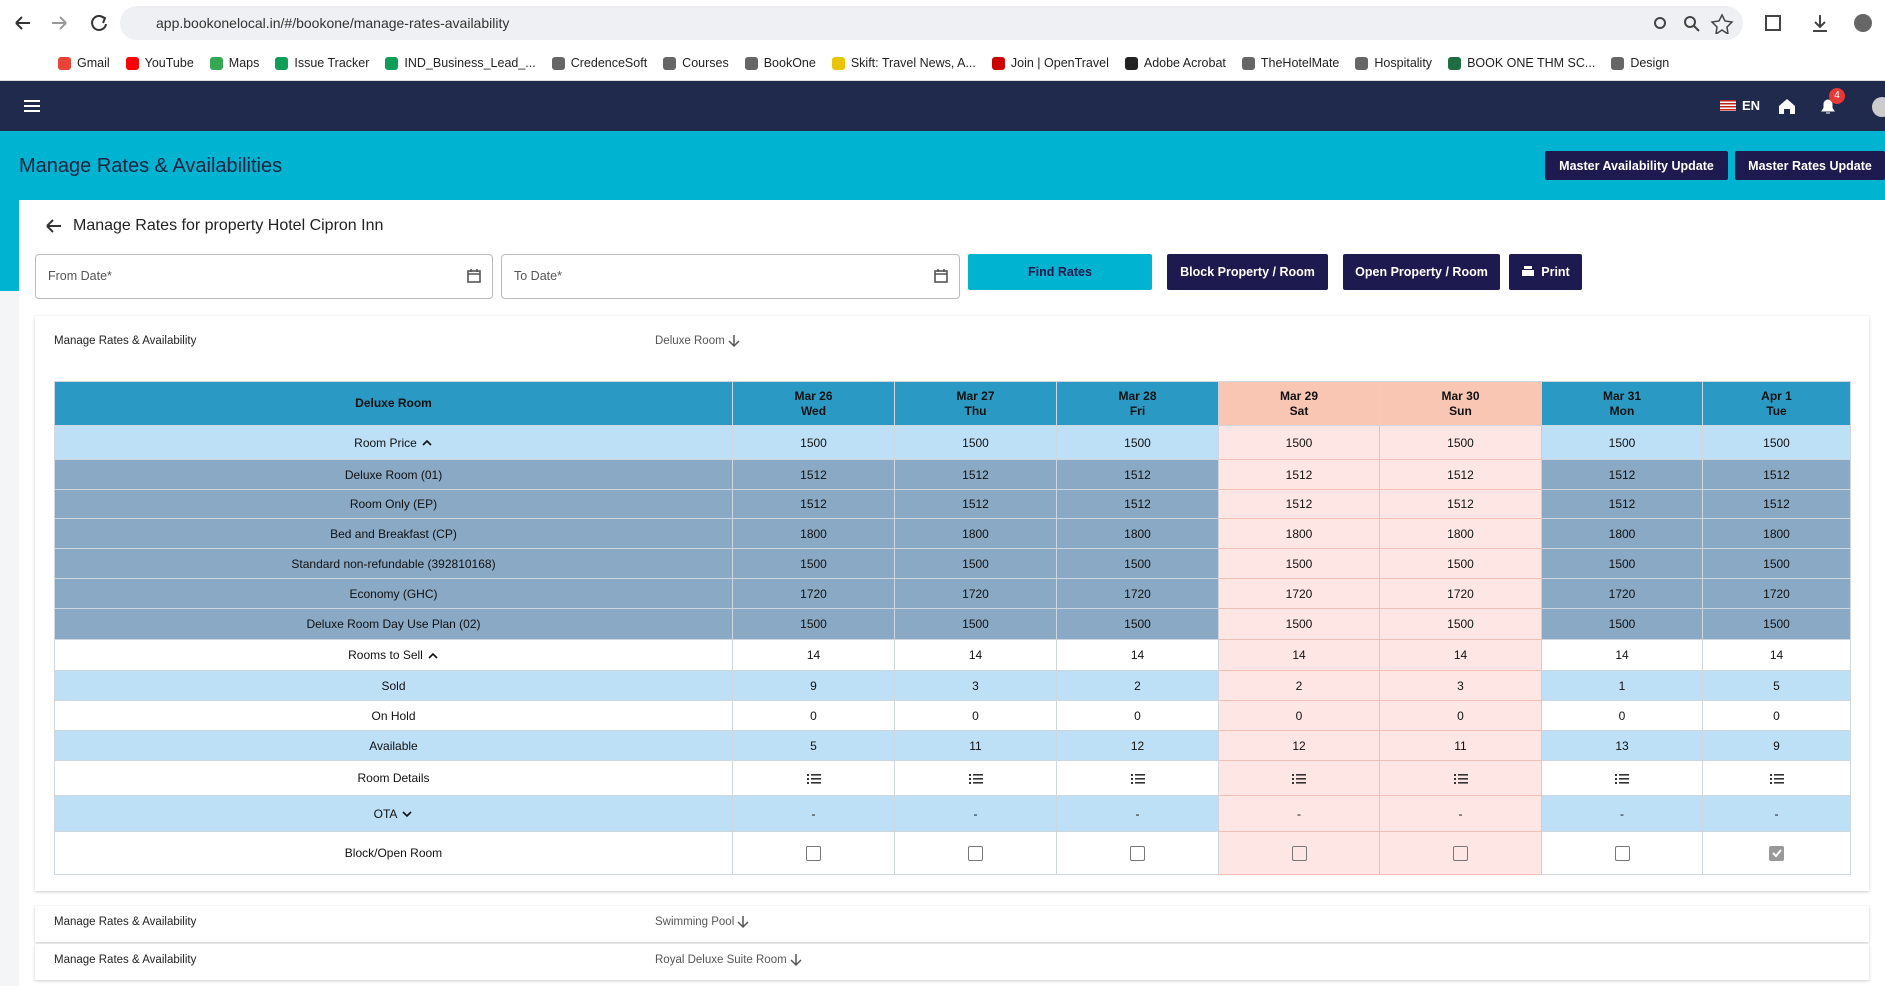 The image size is (1885, 986). What do you see at coordinates (743, 922) in the screenshot?
I see `arrow-path` at bounding box center [743, 922].